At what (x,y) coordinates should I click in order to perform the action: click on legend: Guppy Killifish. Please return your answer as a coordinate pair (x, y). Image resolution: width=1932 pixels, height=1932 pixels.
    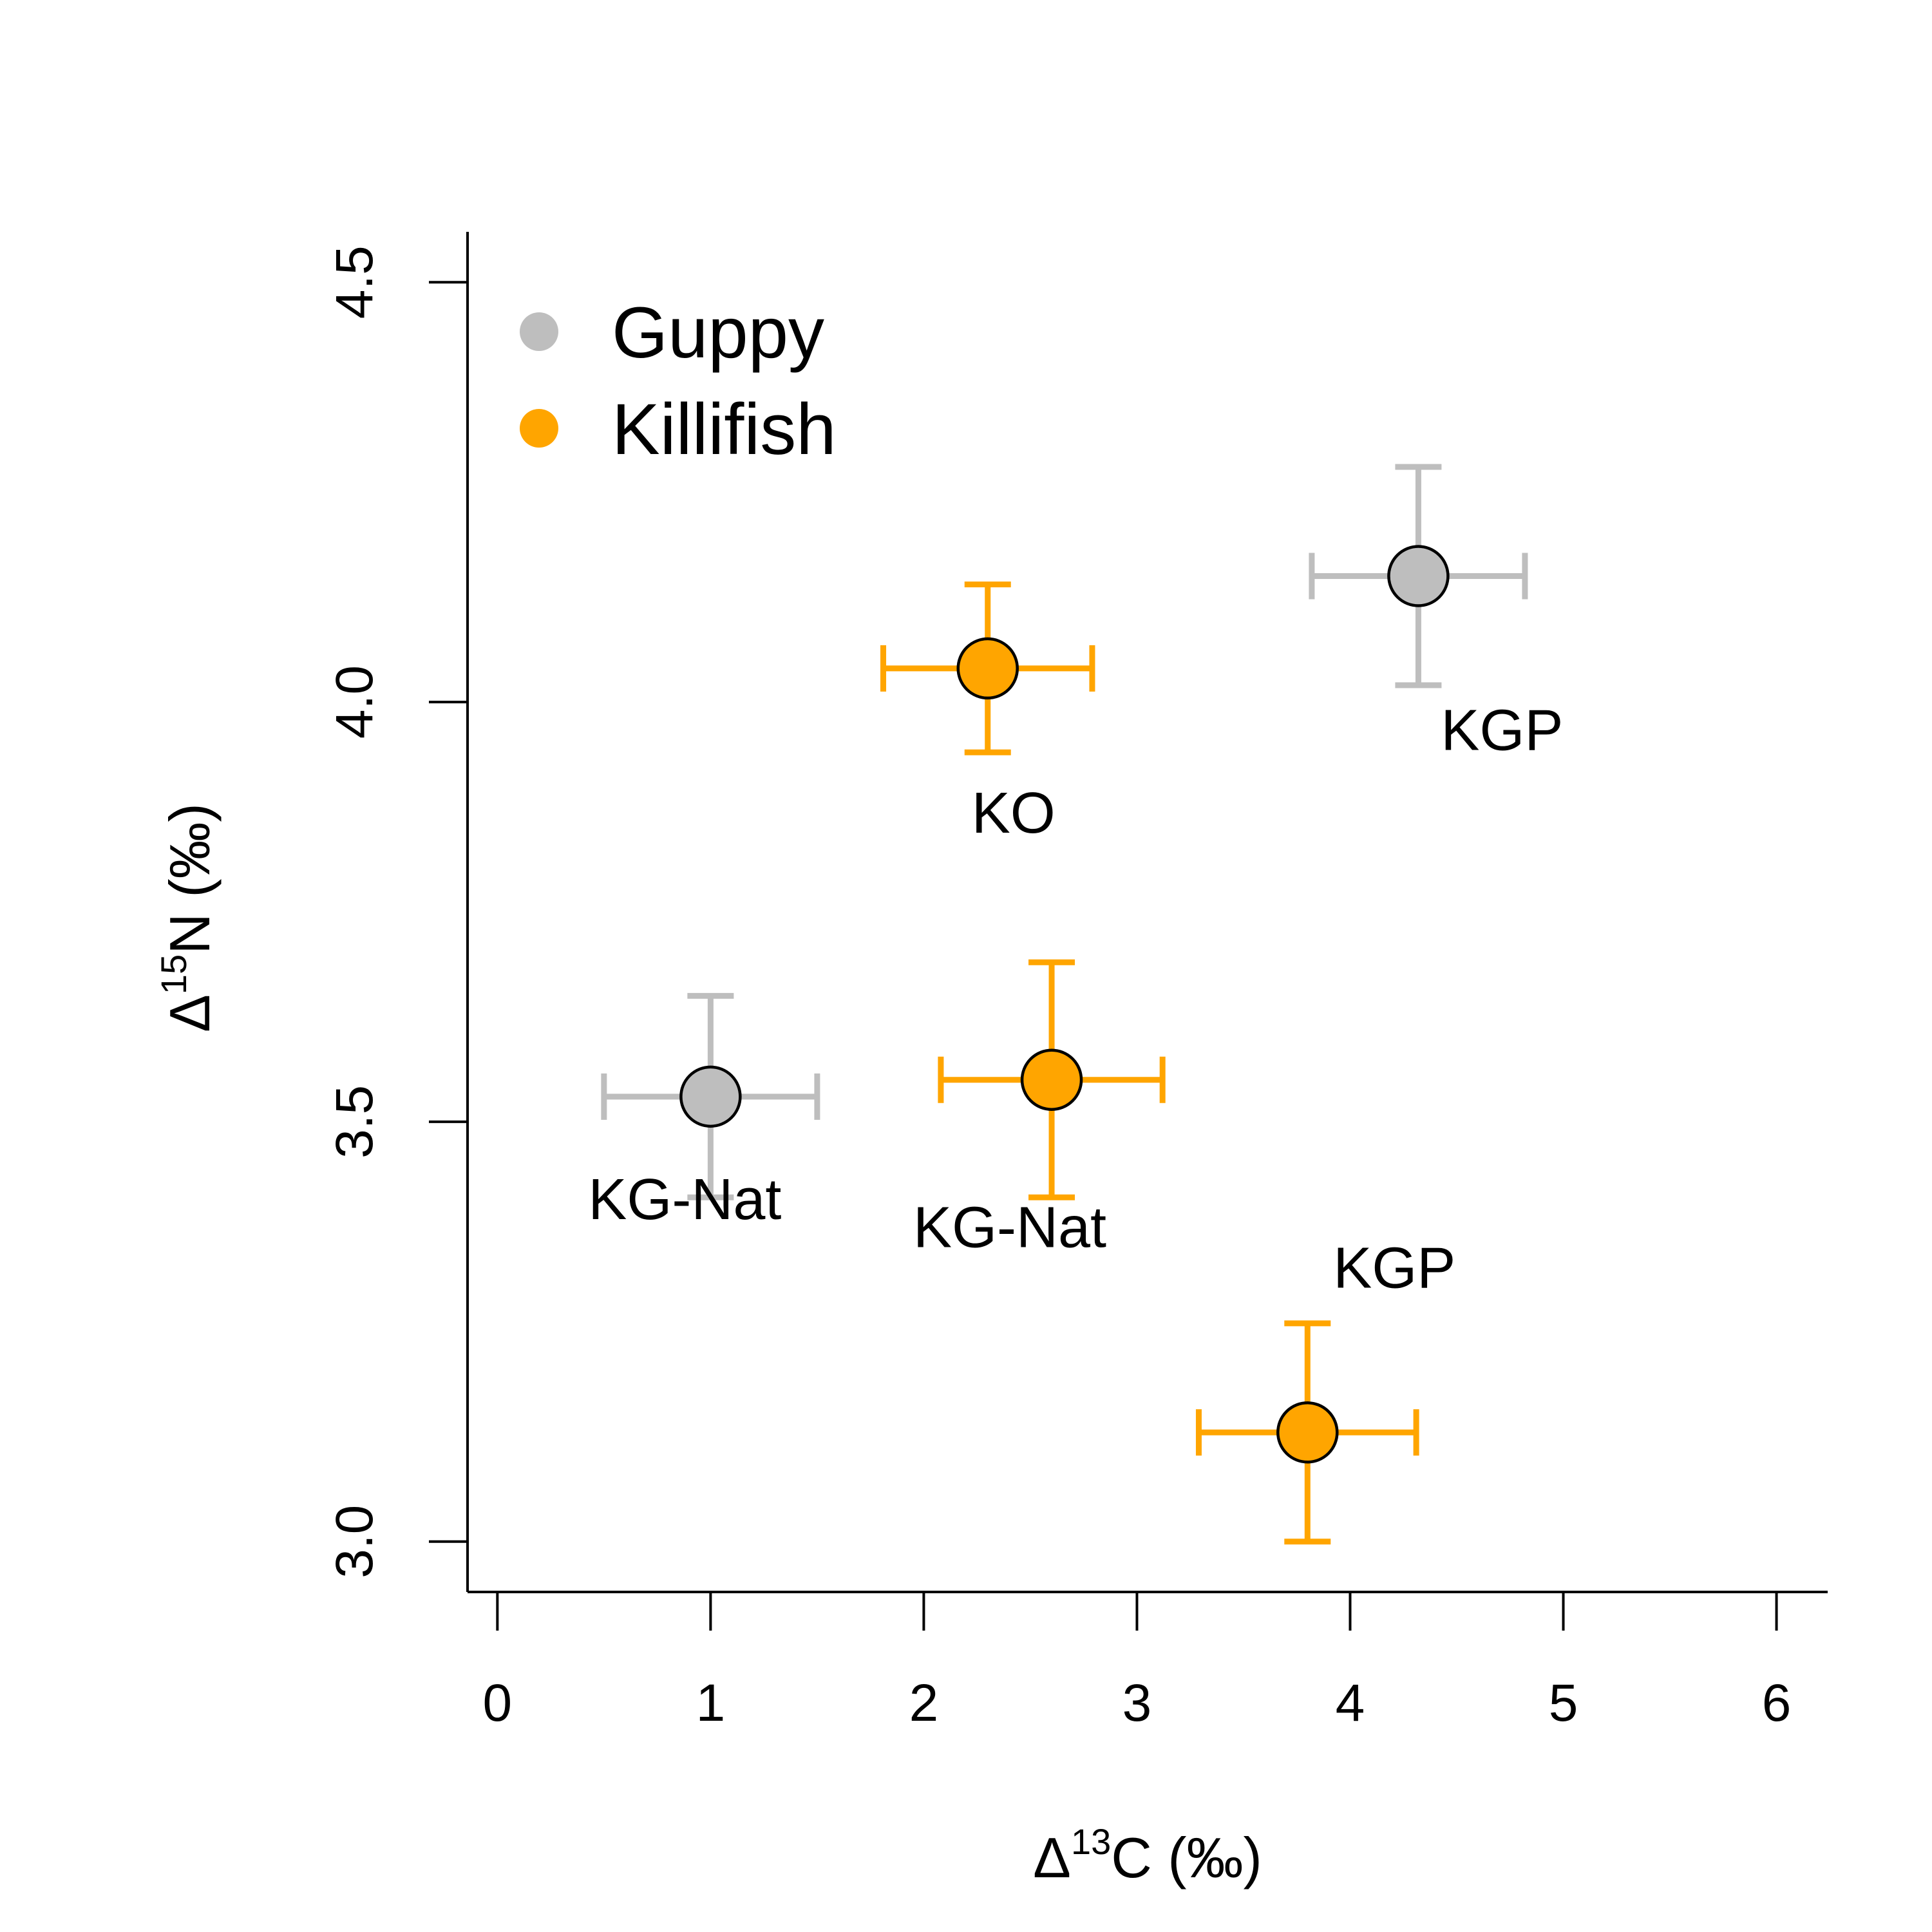
    Looking at the image, I should click on (679, 381).